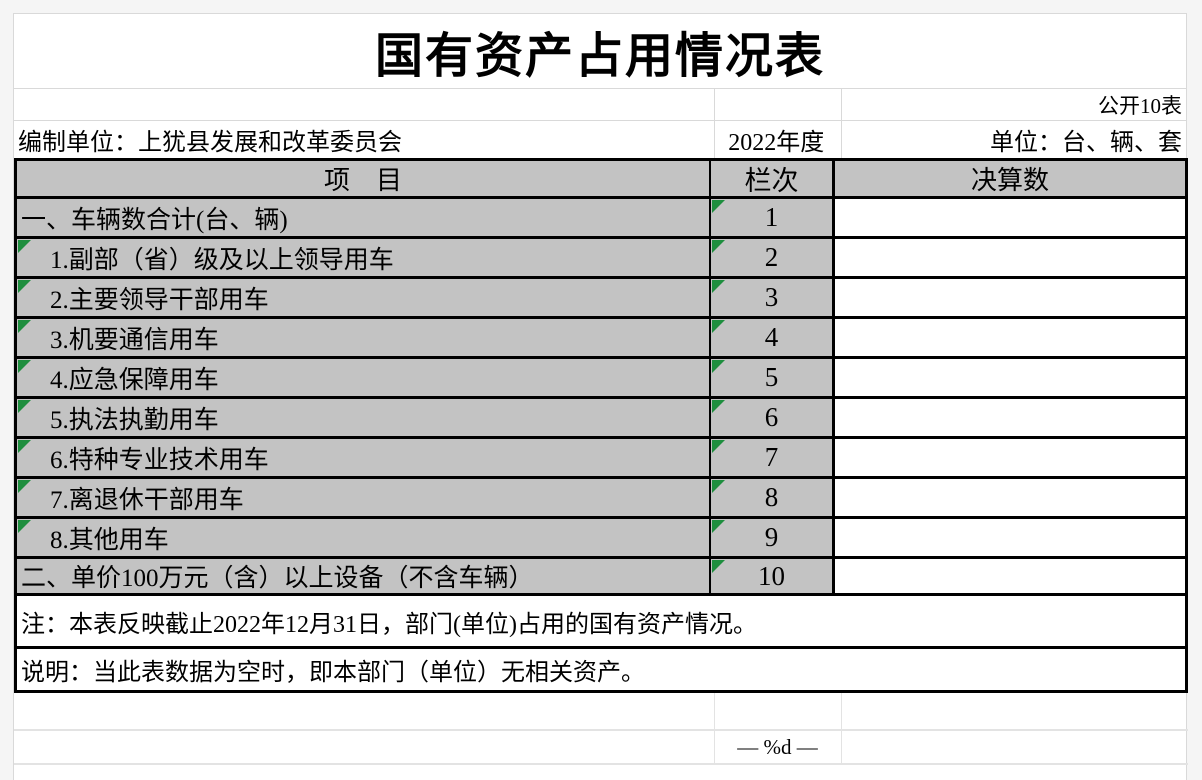 The image size is (1202, 780). Describe the element at coordinates (773, 178) in the screenshot. I see `header-column-cell: 栏次` at that location.